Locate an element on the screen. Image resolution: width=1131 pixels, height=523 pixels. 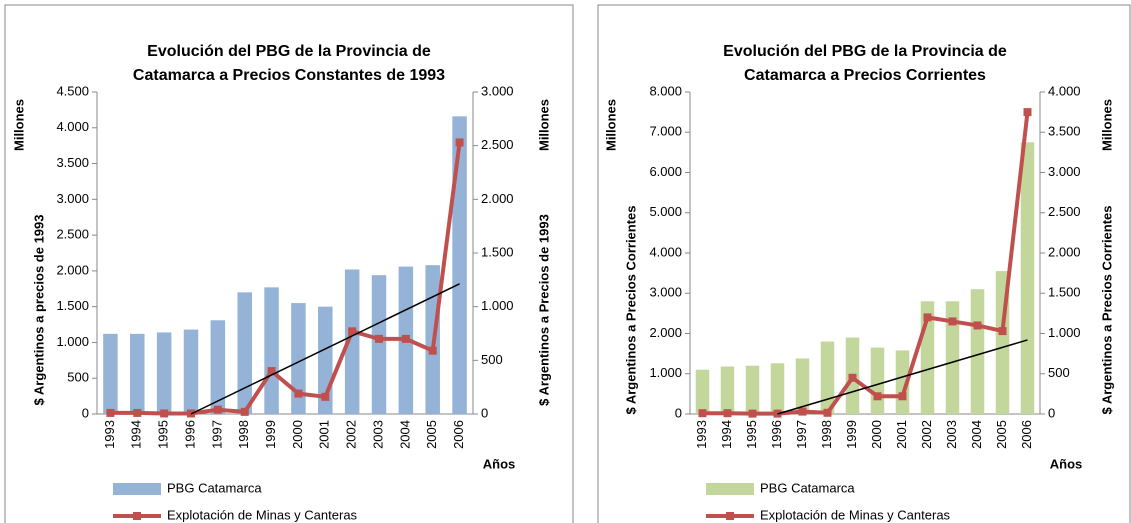
y-tick-label: 7.000 is located at coordinates (665, 131).